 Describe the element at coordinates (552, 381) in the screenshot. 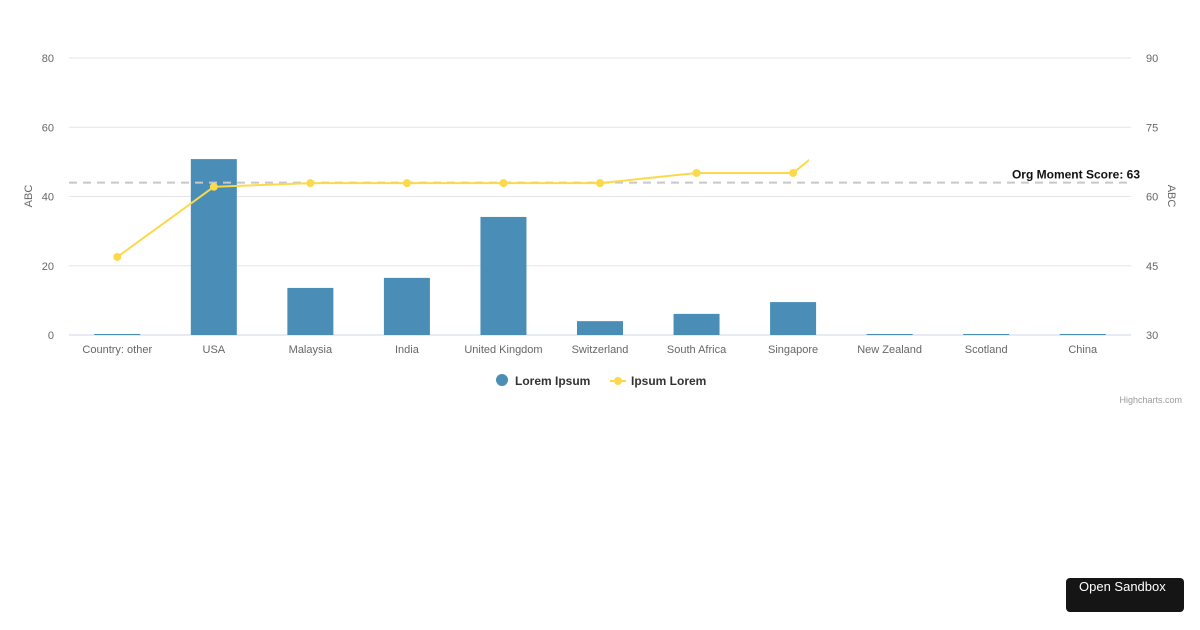

I see `legend-item-bar: Lorem Ipsum` at that location.